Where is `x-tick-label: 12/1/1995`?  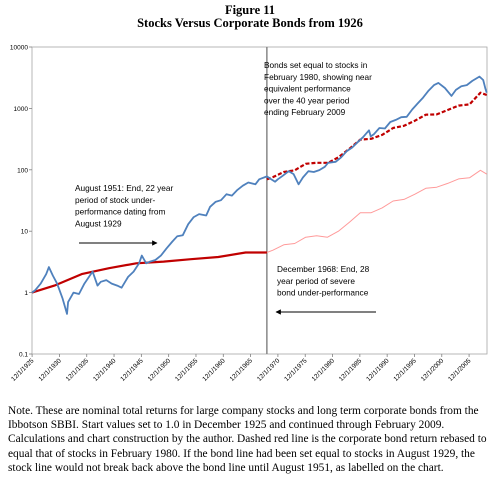 x-tick-label: 12/1/1995 is located at coordinates (405, 370).